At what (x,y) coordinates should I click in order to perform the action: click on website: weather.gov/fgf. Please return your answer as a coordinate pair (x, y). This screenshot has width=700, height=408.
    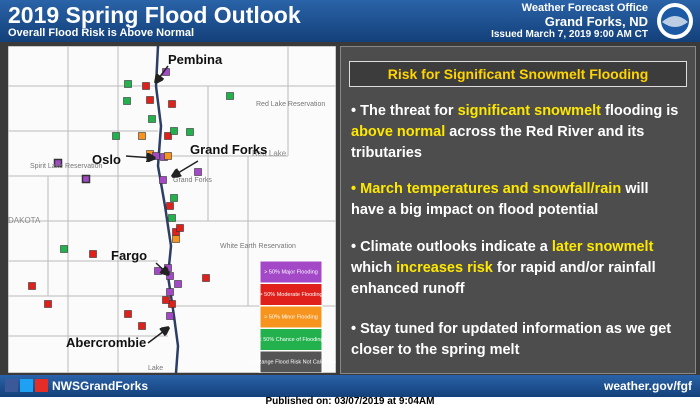
    Looking at the image, I should click on (647, 386).